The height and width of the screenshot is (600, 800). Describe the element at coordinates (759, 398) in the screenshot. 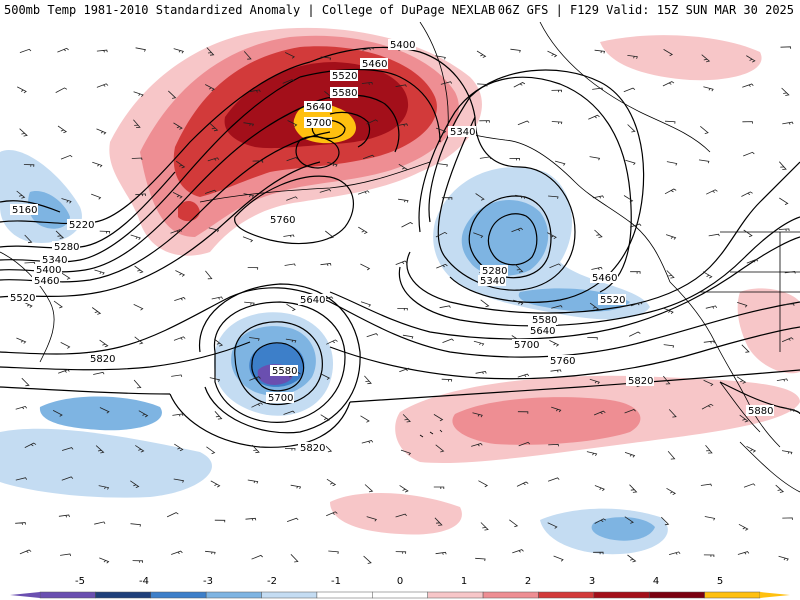

I see `contour-5880-southeast` at that location.